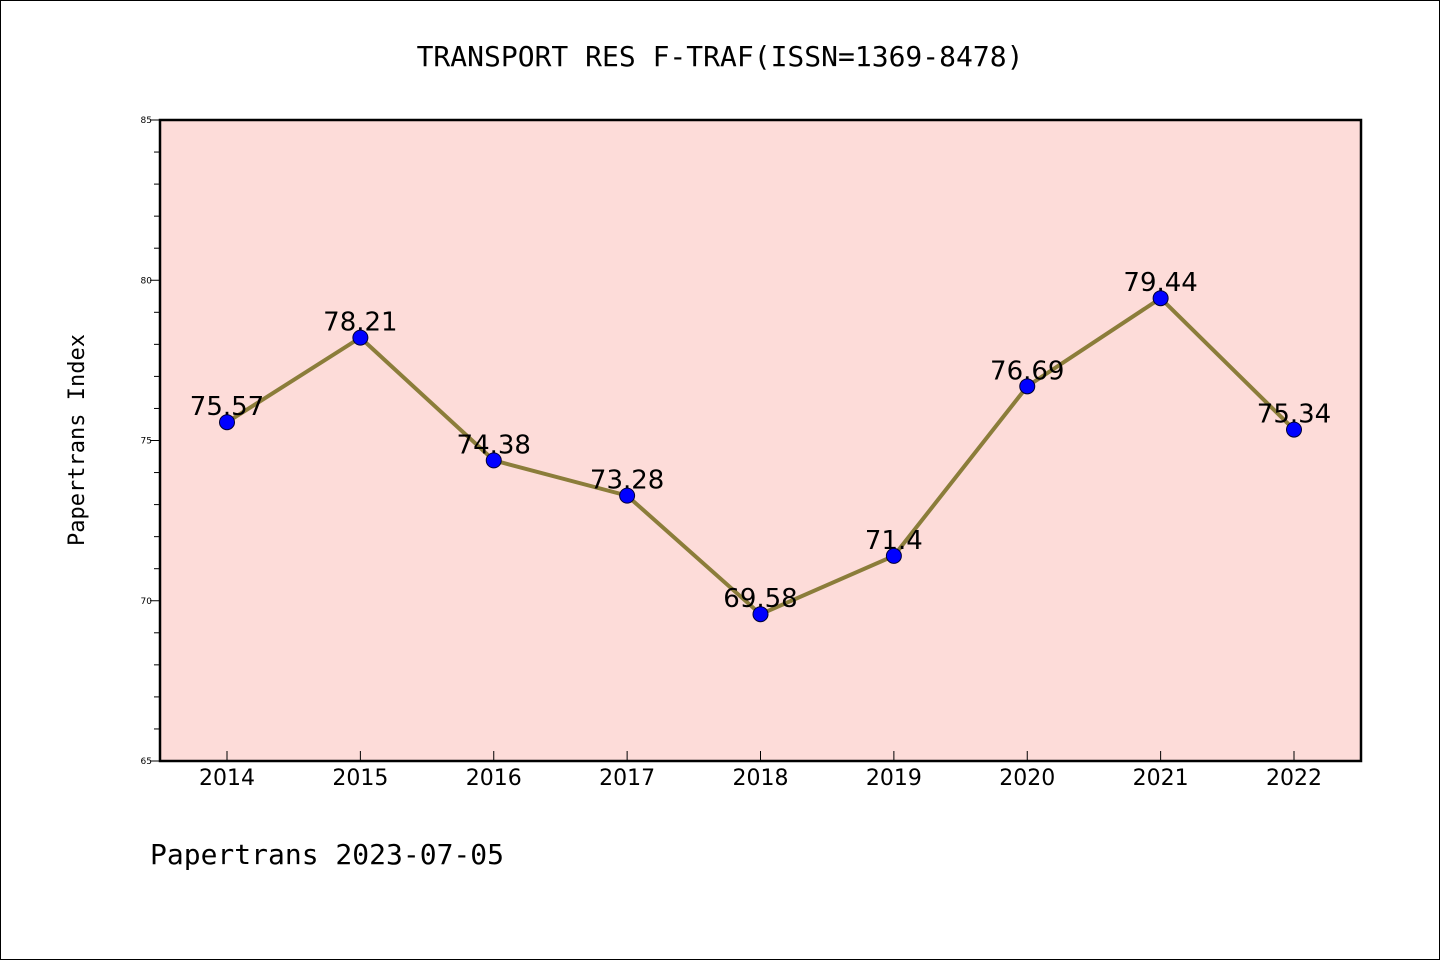  Describe the element at coordinates (894, 778) in the screenshot. I see `x-tick-label: 2019` at that location.